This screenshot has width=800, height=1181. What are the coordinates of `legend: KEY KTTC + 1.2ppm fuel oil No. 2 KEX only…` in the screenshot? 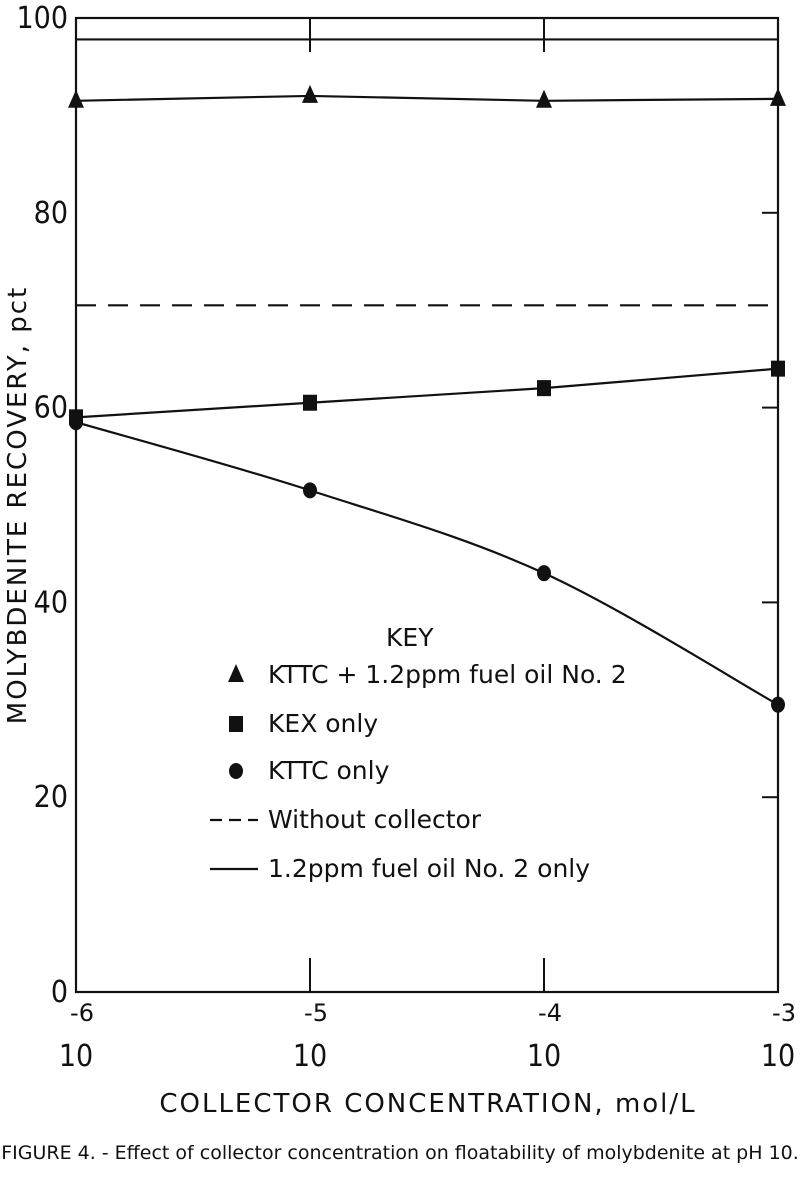 It's located at (418, 753).